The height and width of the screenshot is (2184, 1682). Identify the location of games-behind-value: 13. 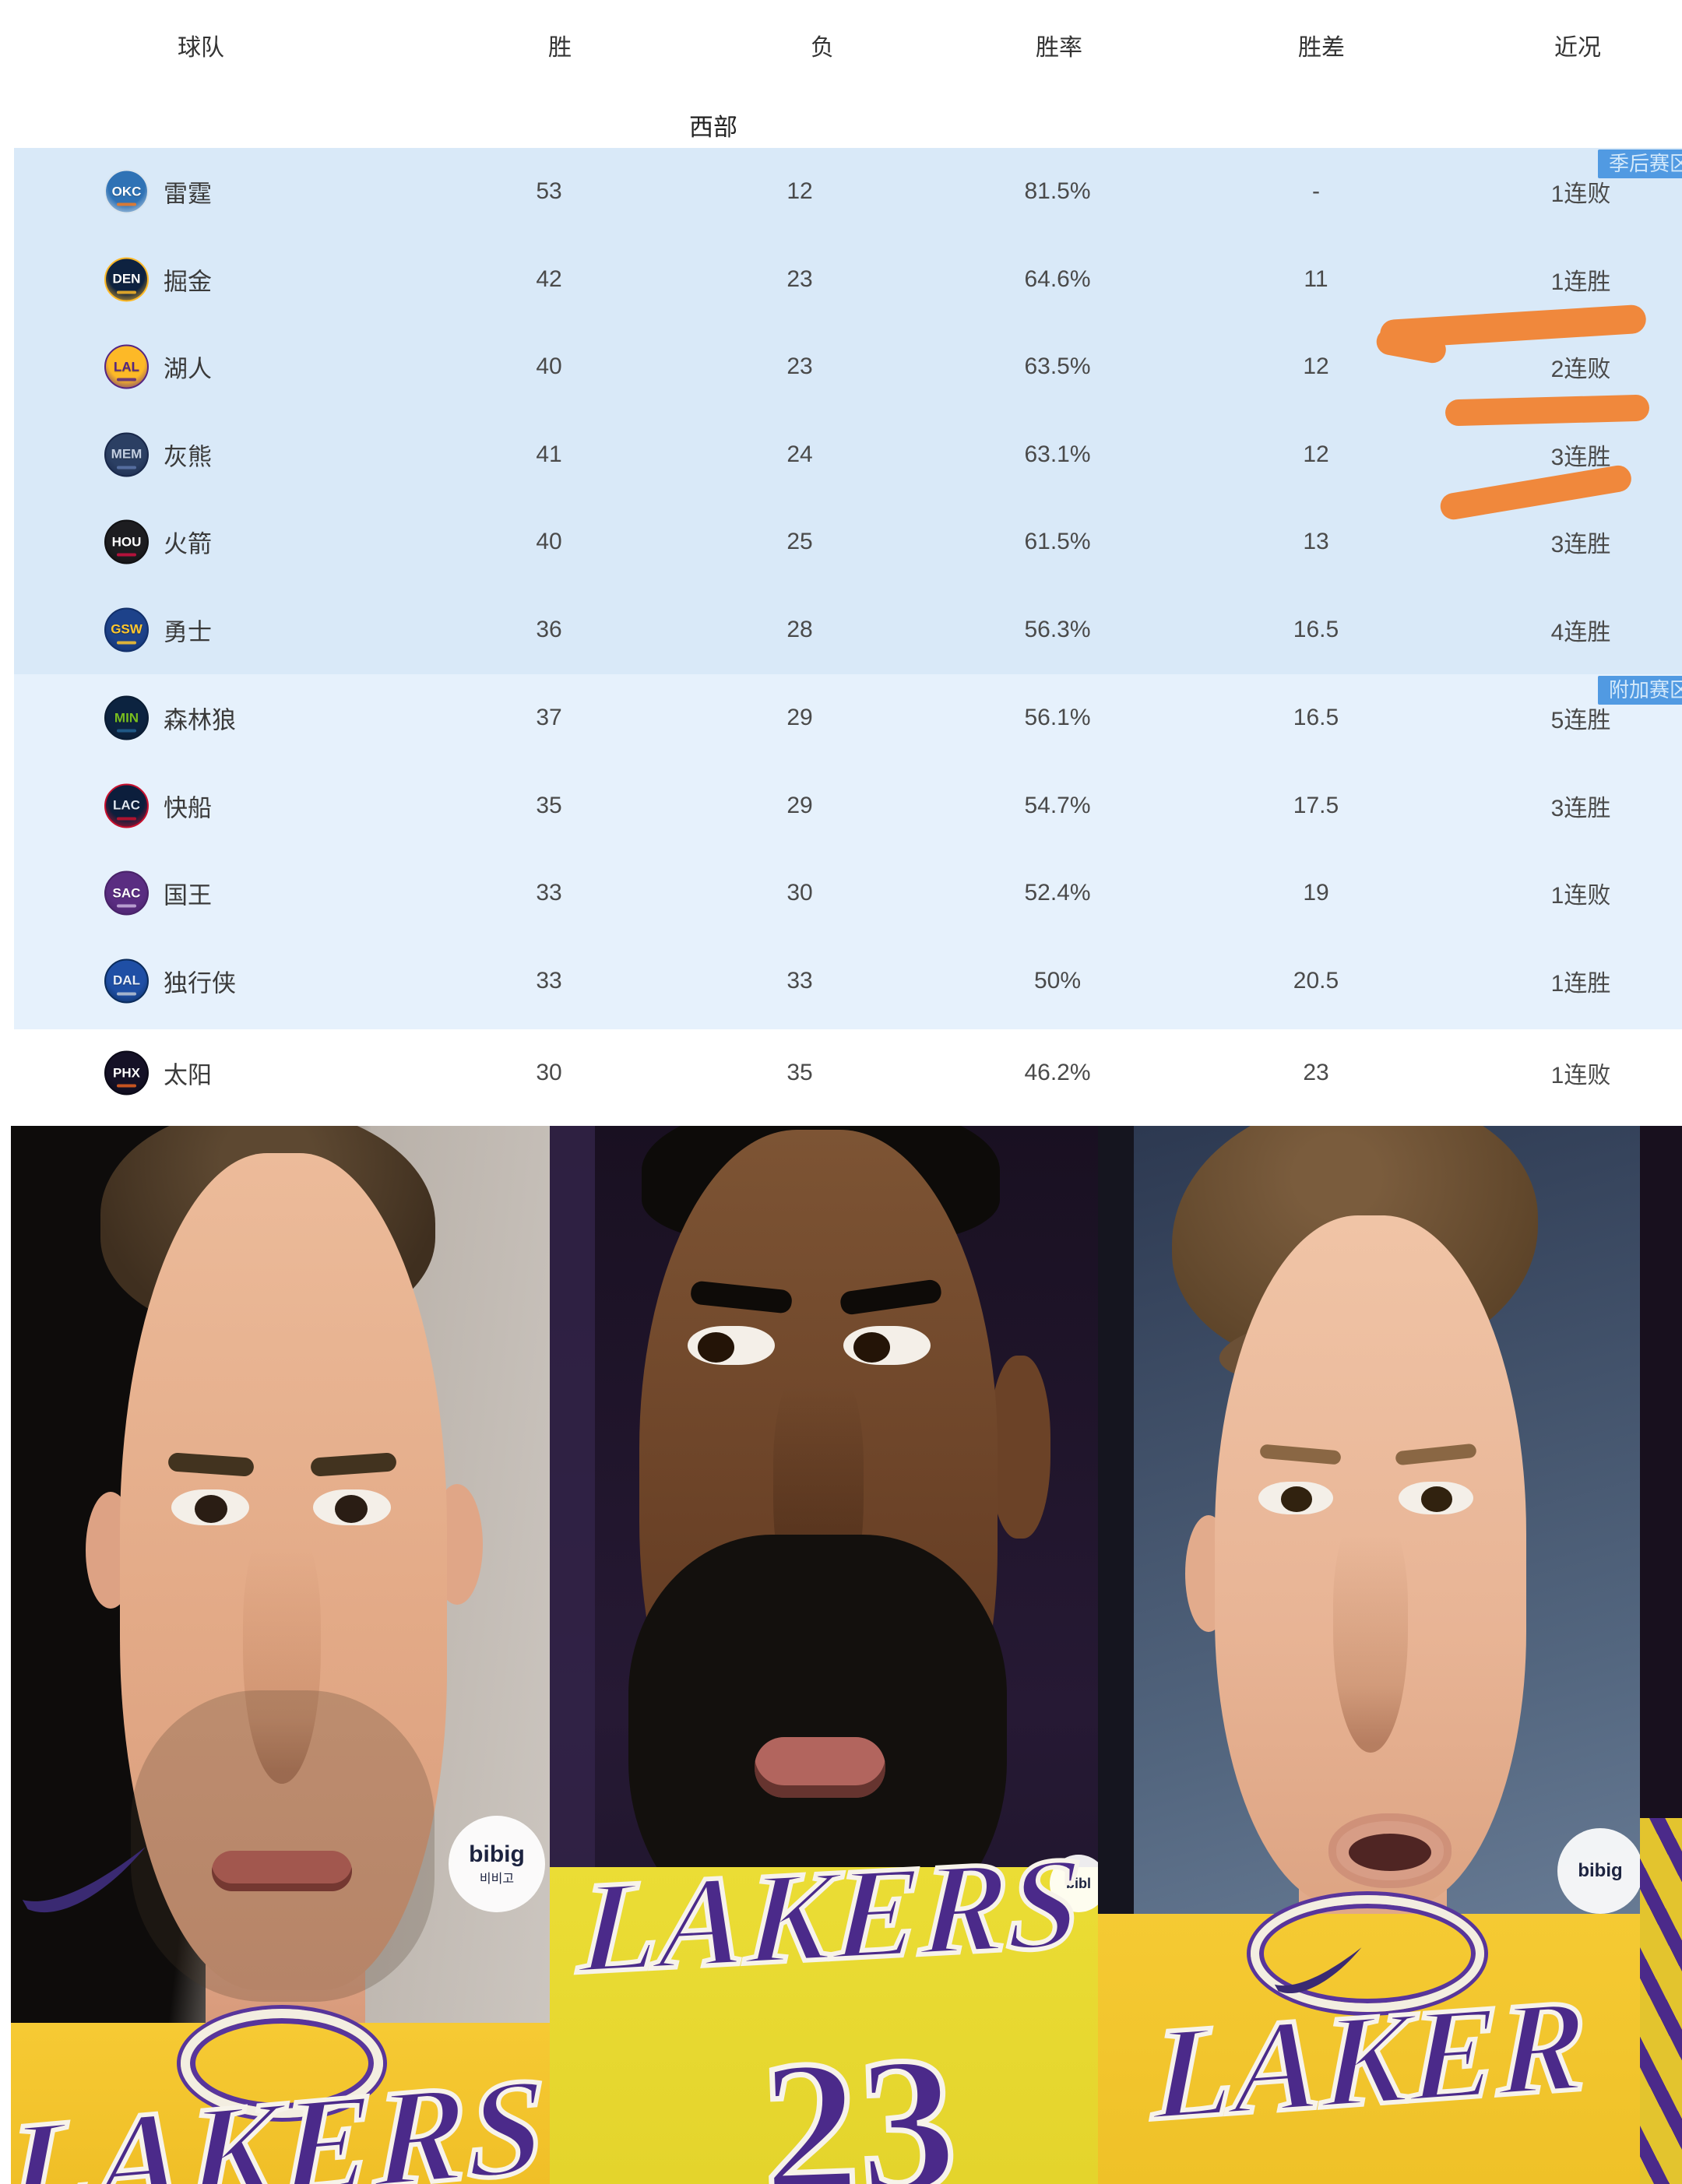
(1316, 542).